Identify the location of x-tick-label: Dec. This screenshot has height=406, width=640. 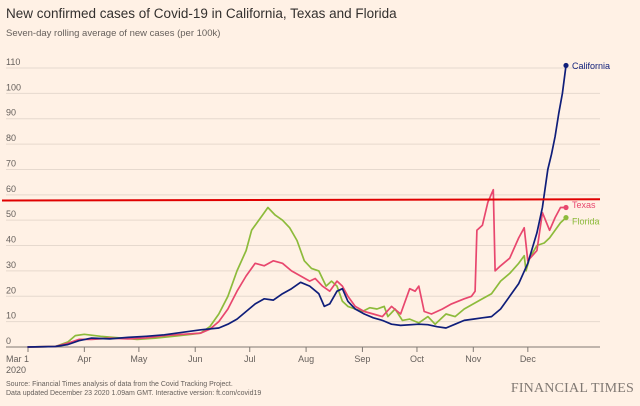
(528, 359).